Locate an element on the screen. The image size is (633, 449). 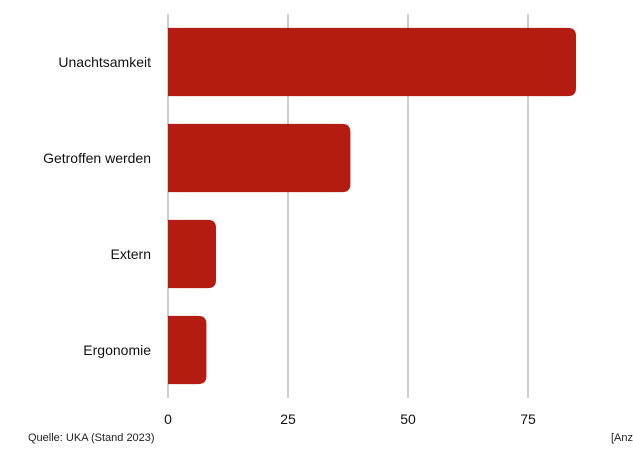
cut-off-note: [Anz is located at coordinates (622, 438).